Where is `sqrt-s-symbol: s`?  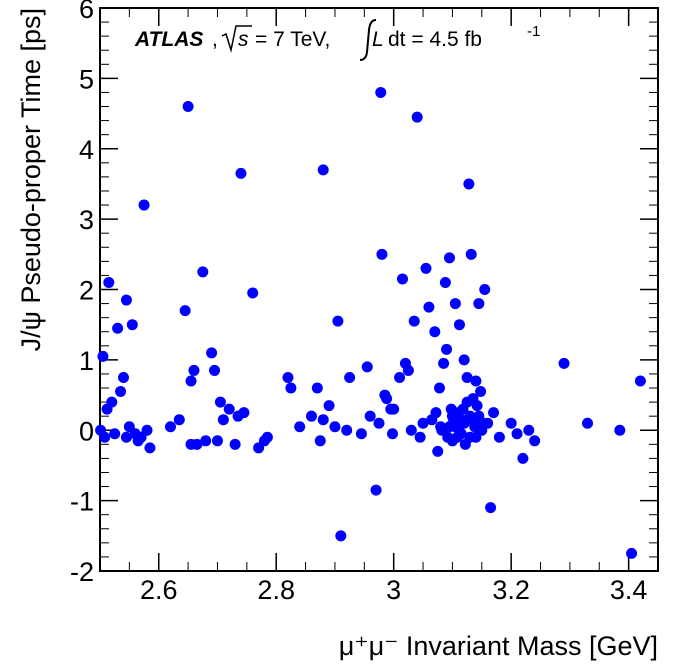
sqrt-s-symbol: s is located at coordinates (236, 39).